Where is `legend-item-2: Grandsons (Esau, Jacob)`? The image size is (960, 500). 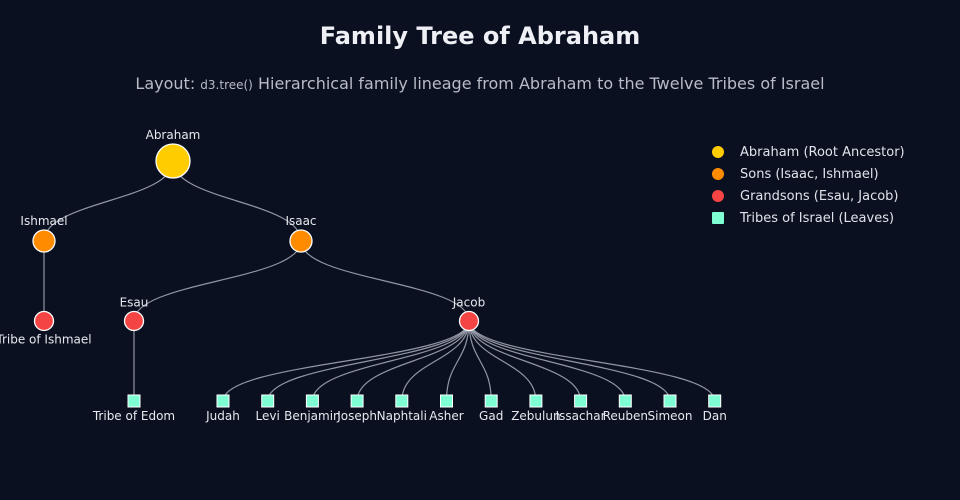
legend-item-2: Grandsons (Esau, Jacob) is located at coordinates (808, 196).